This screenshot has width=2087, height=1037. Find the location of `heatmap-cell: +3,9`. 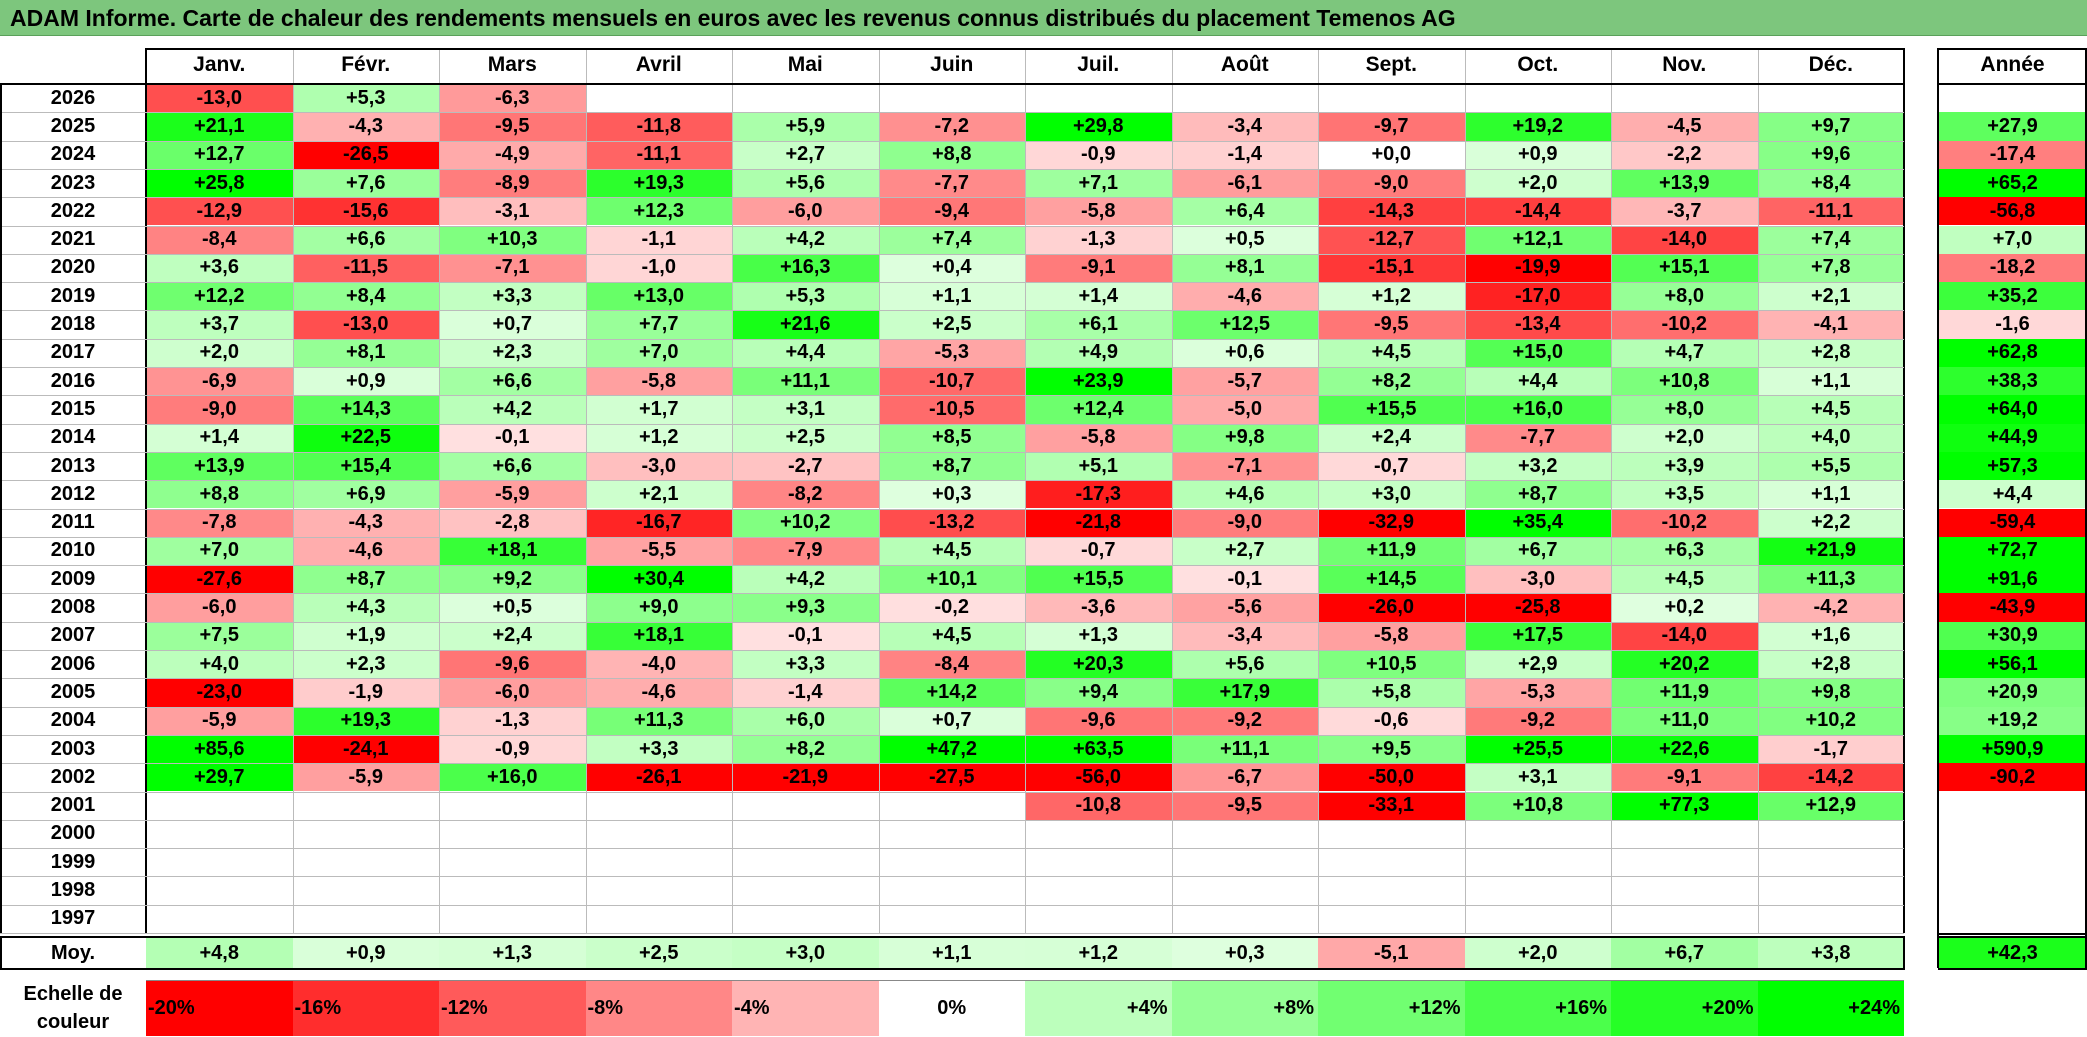

heatmap-cell: +3,9 is located at coordinates (1684, 466).